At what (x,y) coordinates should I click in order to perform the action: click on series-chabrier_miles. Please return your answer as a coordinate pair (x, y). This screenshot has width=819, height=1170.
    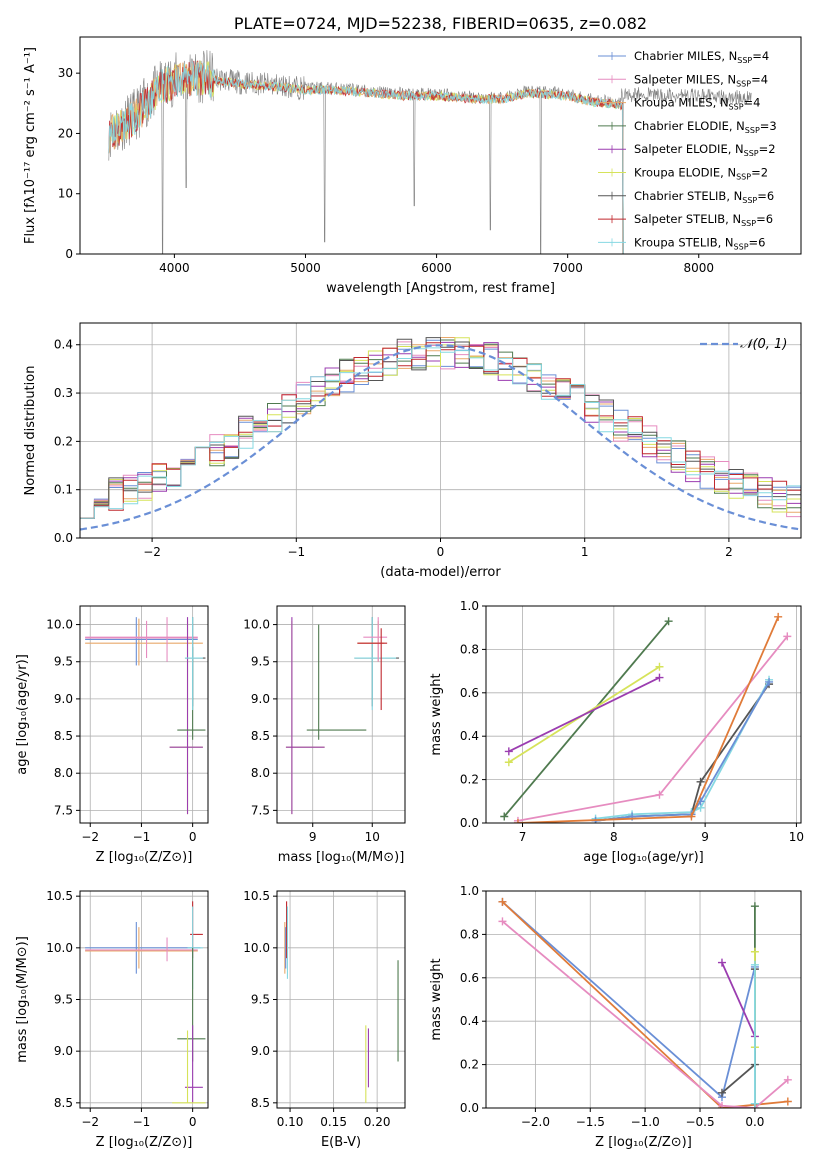
    Looking at the image, I should click on (628, 999).